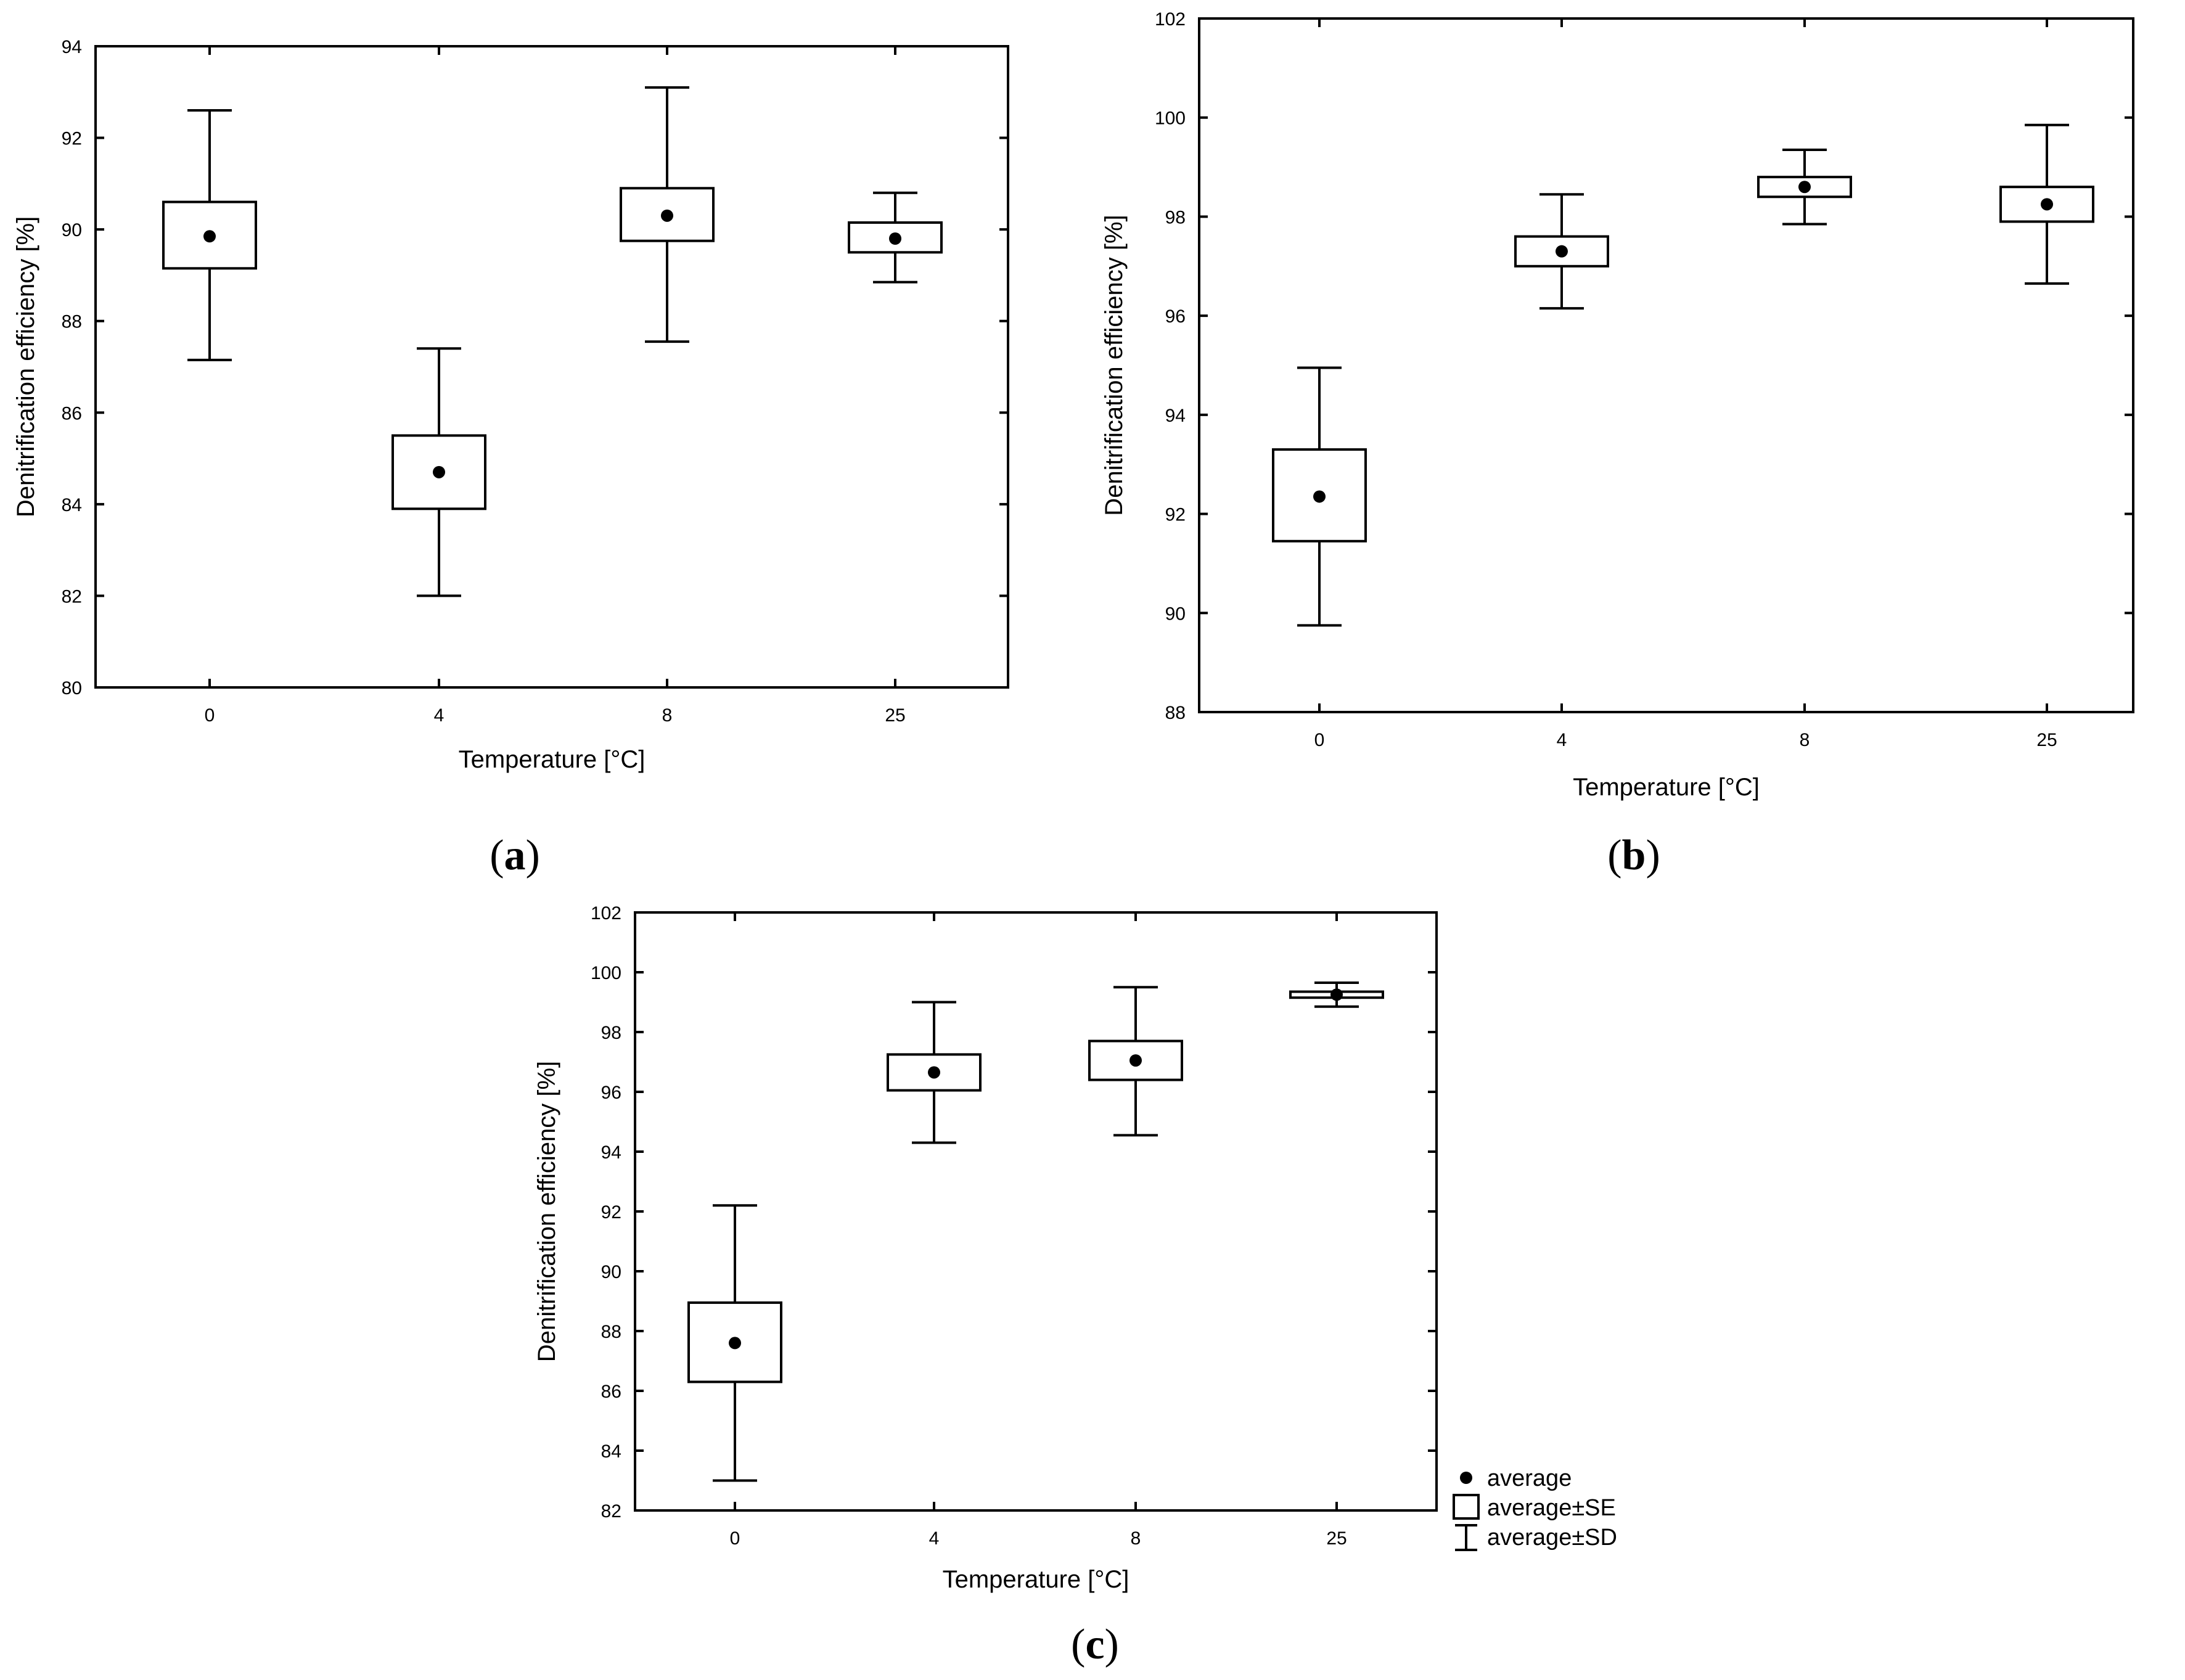 The width and height of the screenshot is (2185, 1680). I want to click on legend-dot-symbol, so click(1466, 1478).